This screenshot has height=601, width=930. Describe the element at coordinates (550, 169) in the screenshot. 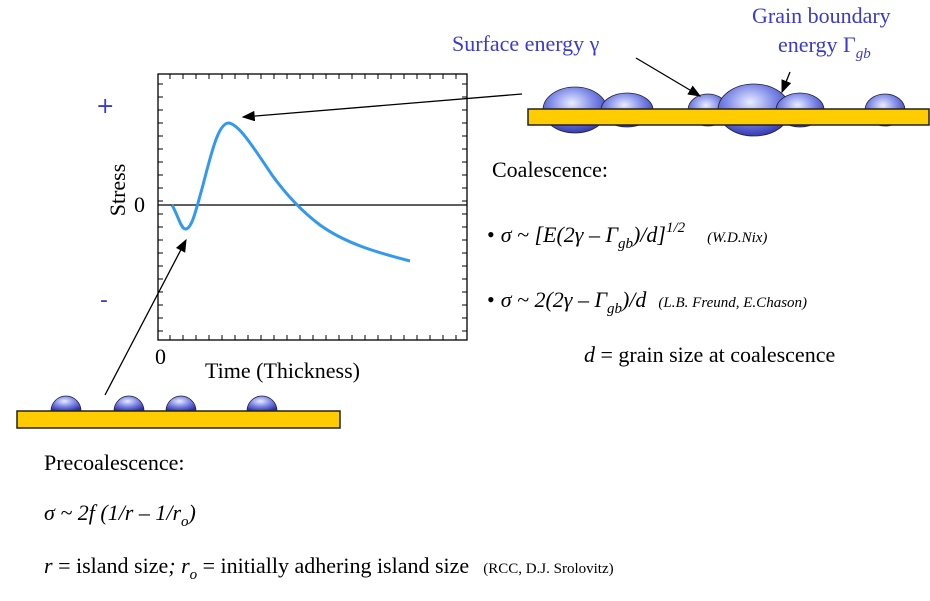

I see `coalescence-heading: Coalescence:` at that location.